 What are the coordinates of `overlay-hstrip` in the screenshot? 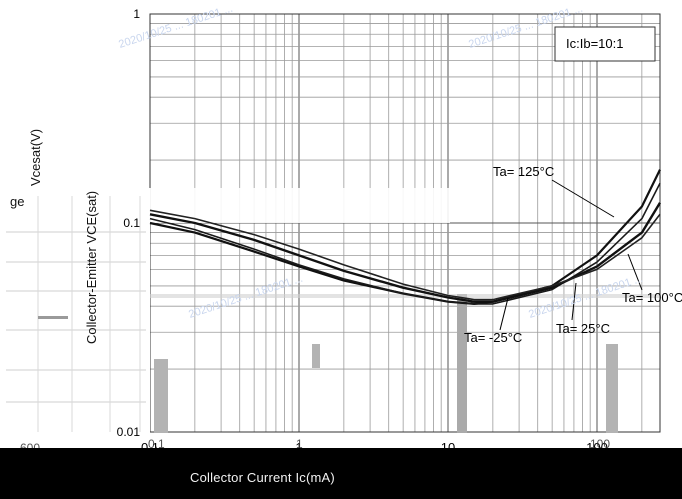 It's located at (405, 296).